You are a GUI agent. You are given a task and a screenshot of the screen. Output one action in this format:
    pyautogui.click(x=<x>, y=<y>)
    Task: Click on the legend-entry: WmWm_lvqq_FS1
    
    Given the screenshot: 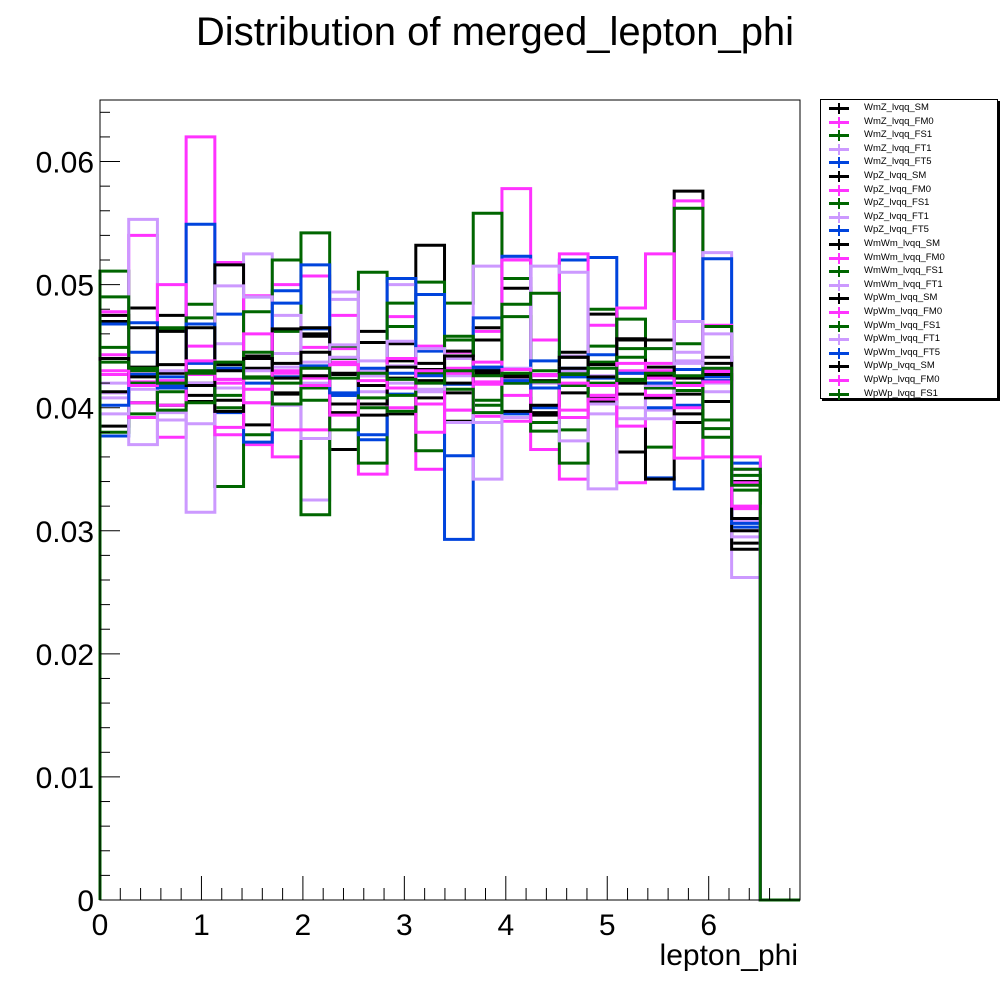 What is the action you would take?
    pyautogui.click(x=909, y=271)
    